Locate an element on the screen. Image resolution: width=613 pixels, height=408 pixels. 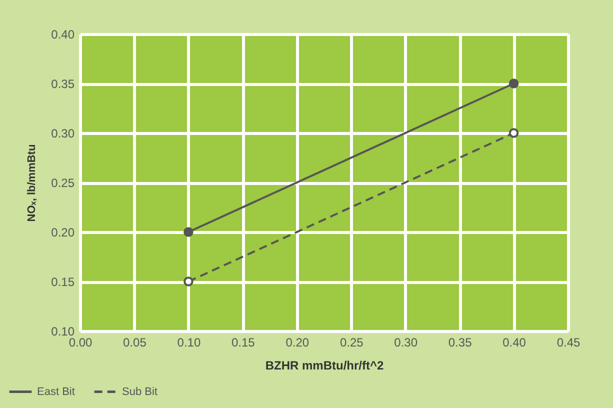
y-tick-label: 0.20 is located at coordinates (63, 233).